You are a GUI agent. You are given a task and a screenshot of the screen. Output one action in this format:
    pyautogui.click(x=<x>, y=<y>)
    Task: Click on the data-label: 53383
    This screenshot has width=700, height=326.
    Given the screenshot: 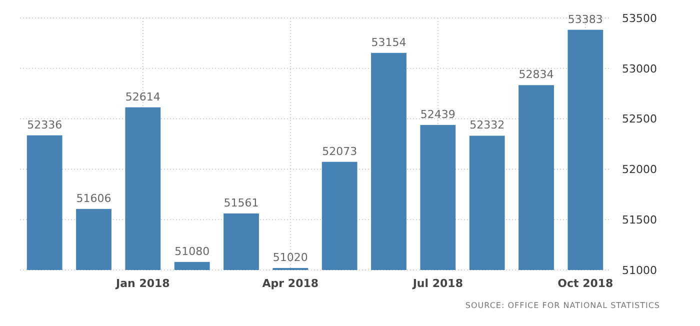 What is the action you would take?
    pyautogui.click(x=585, y=19)
    